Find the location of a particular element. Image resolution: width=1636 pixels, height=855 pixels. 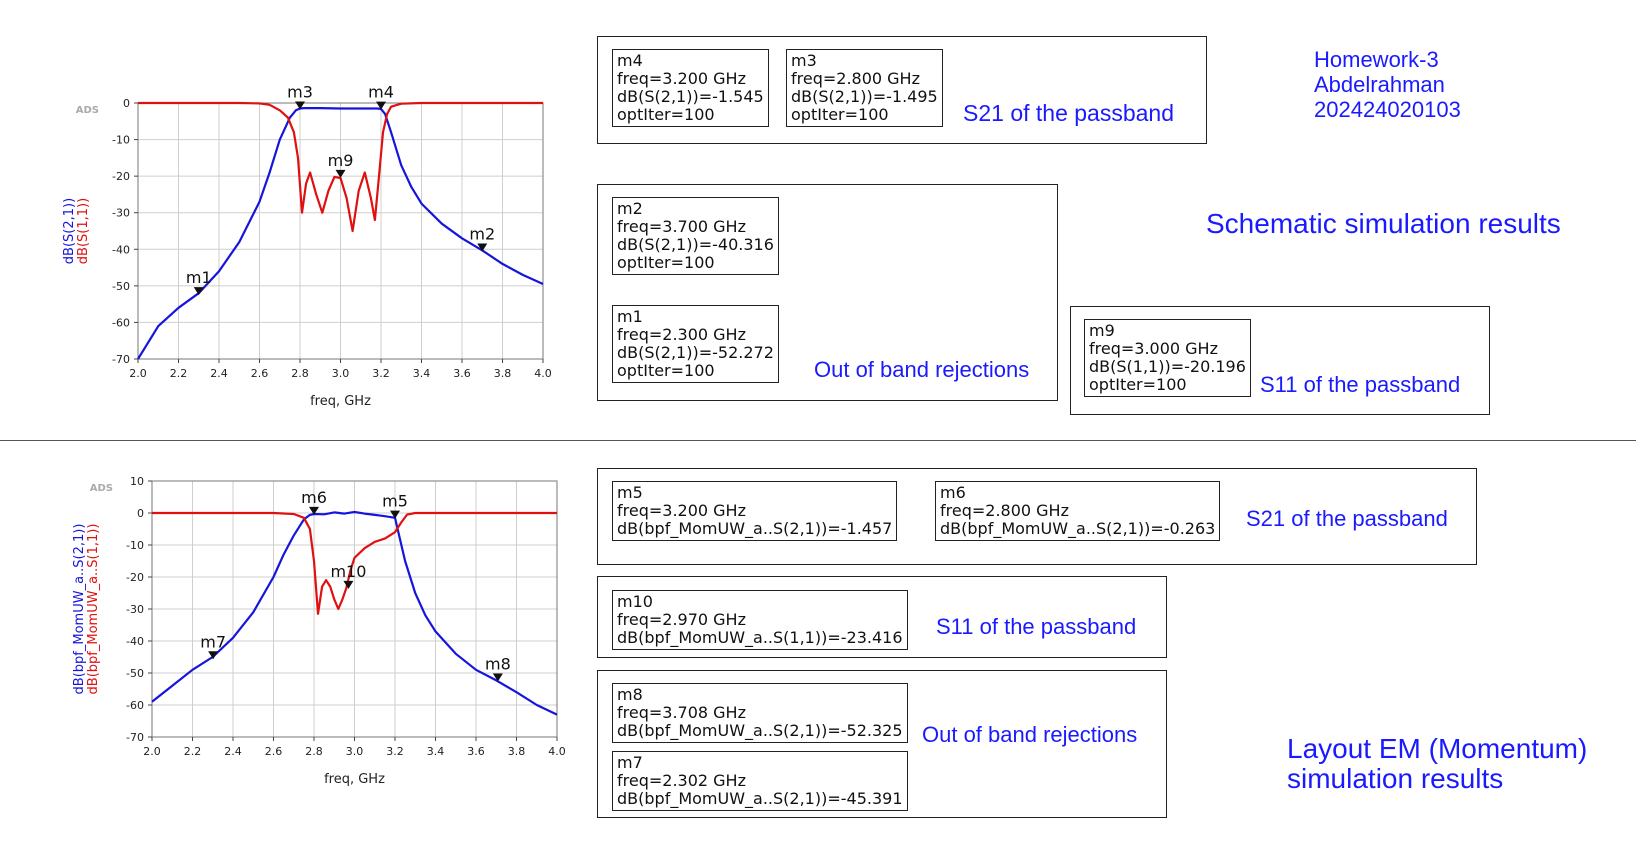

x-tick-label: 3.0 is located at coordinates (355, 751).